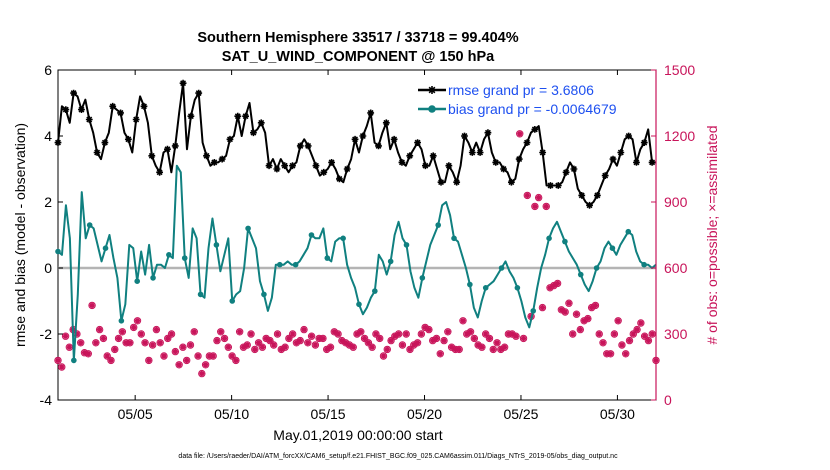 The image size is (830, 470). Describe the element at coordinates (617, 414) in the screenshot. I see `x-tick-label: 05/30` at that location.